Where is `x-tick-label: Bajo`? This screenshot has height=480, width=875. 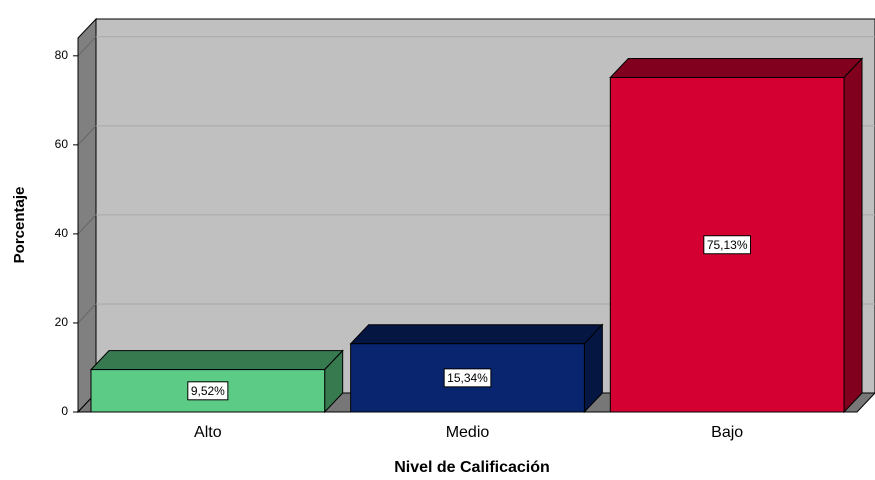 x-tick-label: Bajo is located at coordinates (727, 432).